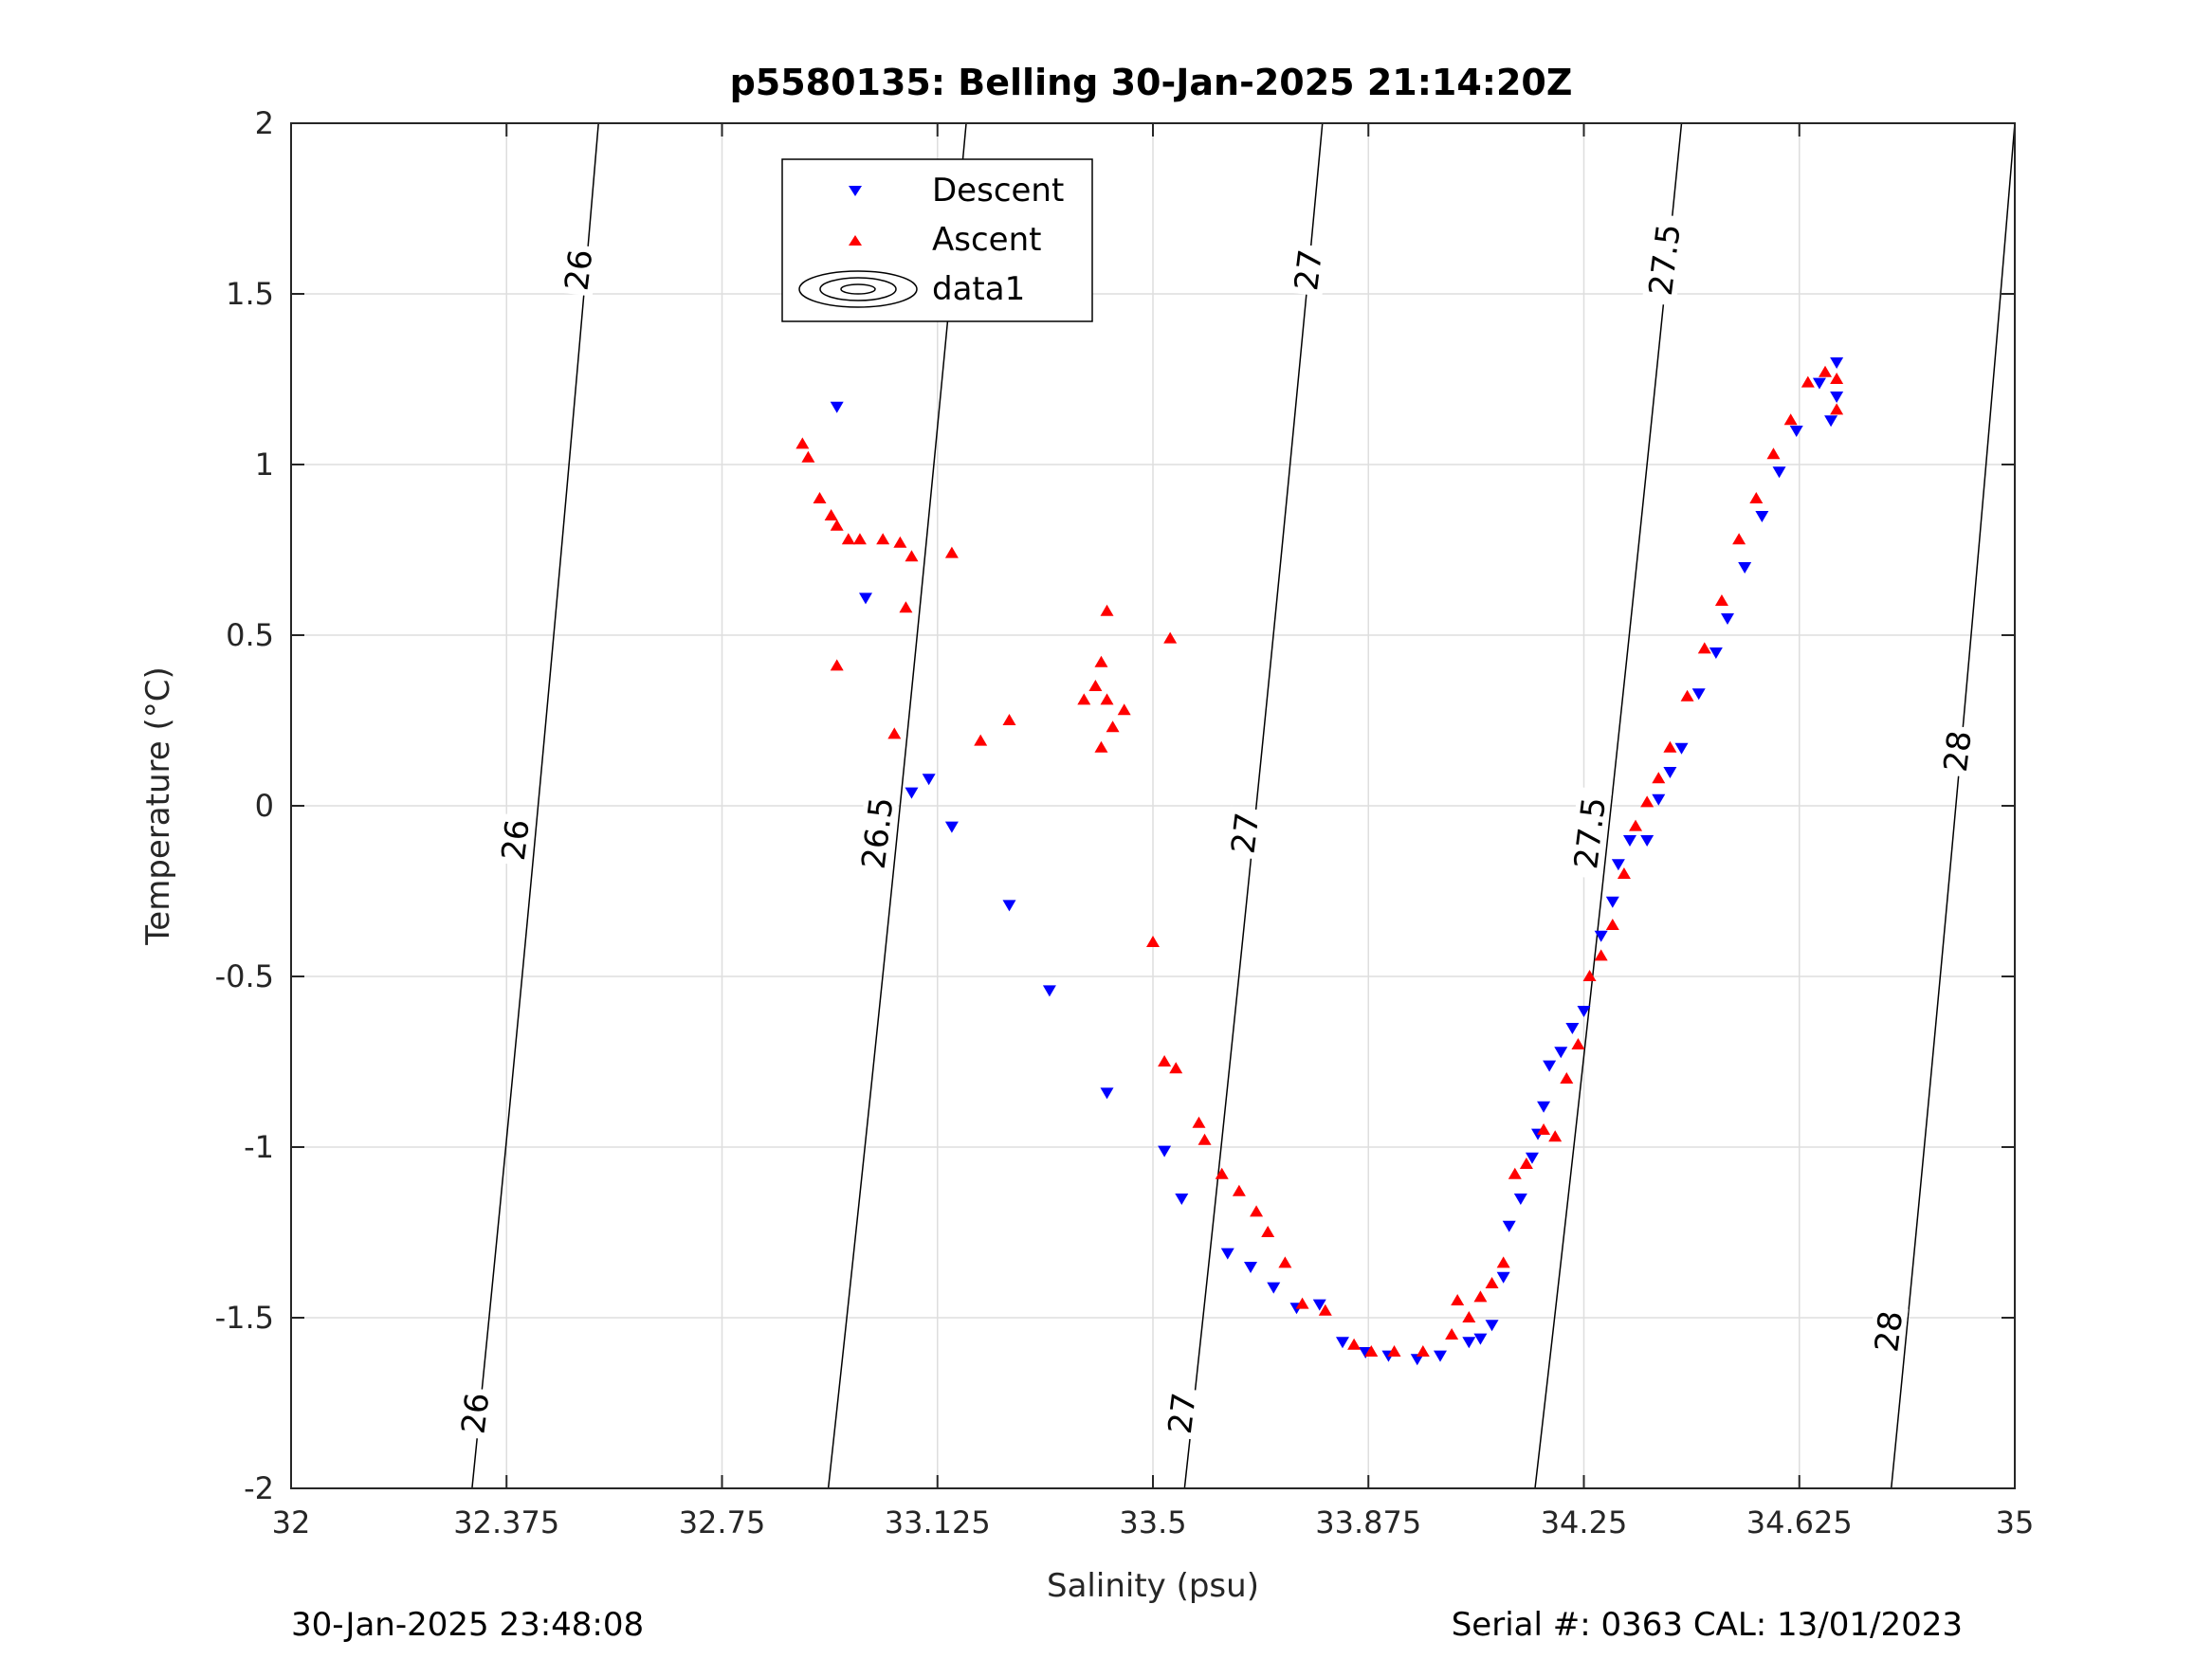  What do you see at coordinates (1584, 1522) in the screenshot?
I see `x-tick-label: 34.25` at bounding box center [1584, 1522].